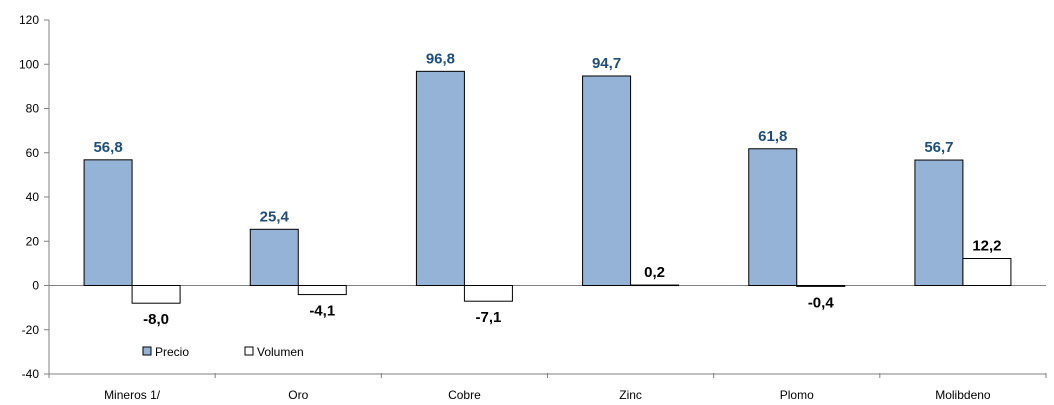  I want to click on x-tick-label: Molibdeno, so click(963, 395).